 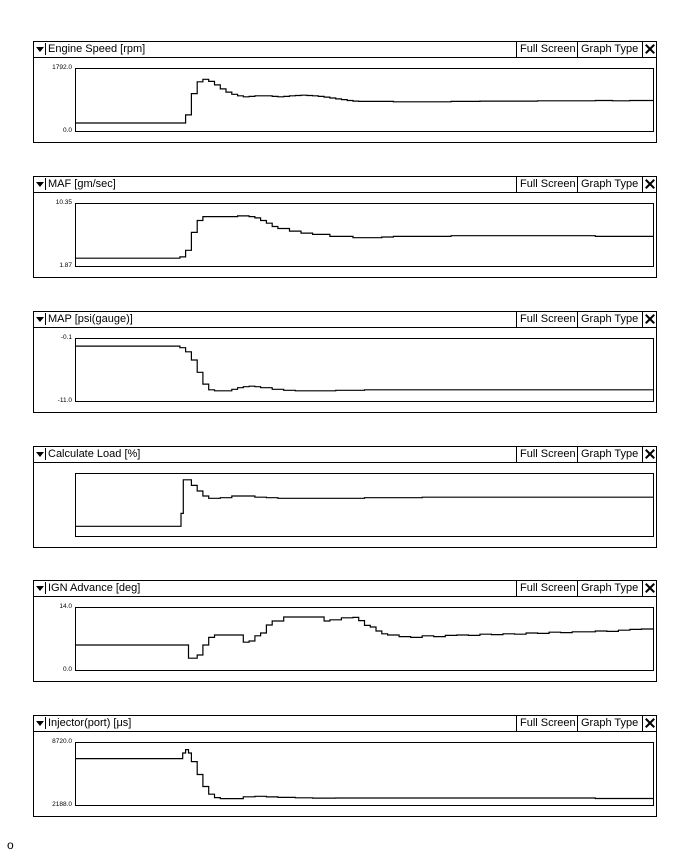 What do you see at coordinates (90, 723) in the screenshot?
I see `panel-title: Injector(port) [μs]` at bounding box center [90, 723].